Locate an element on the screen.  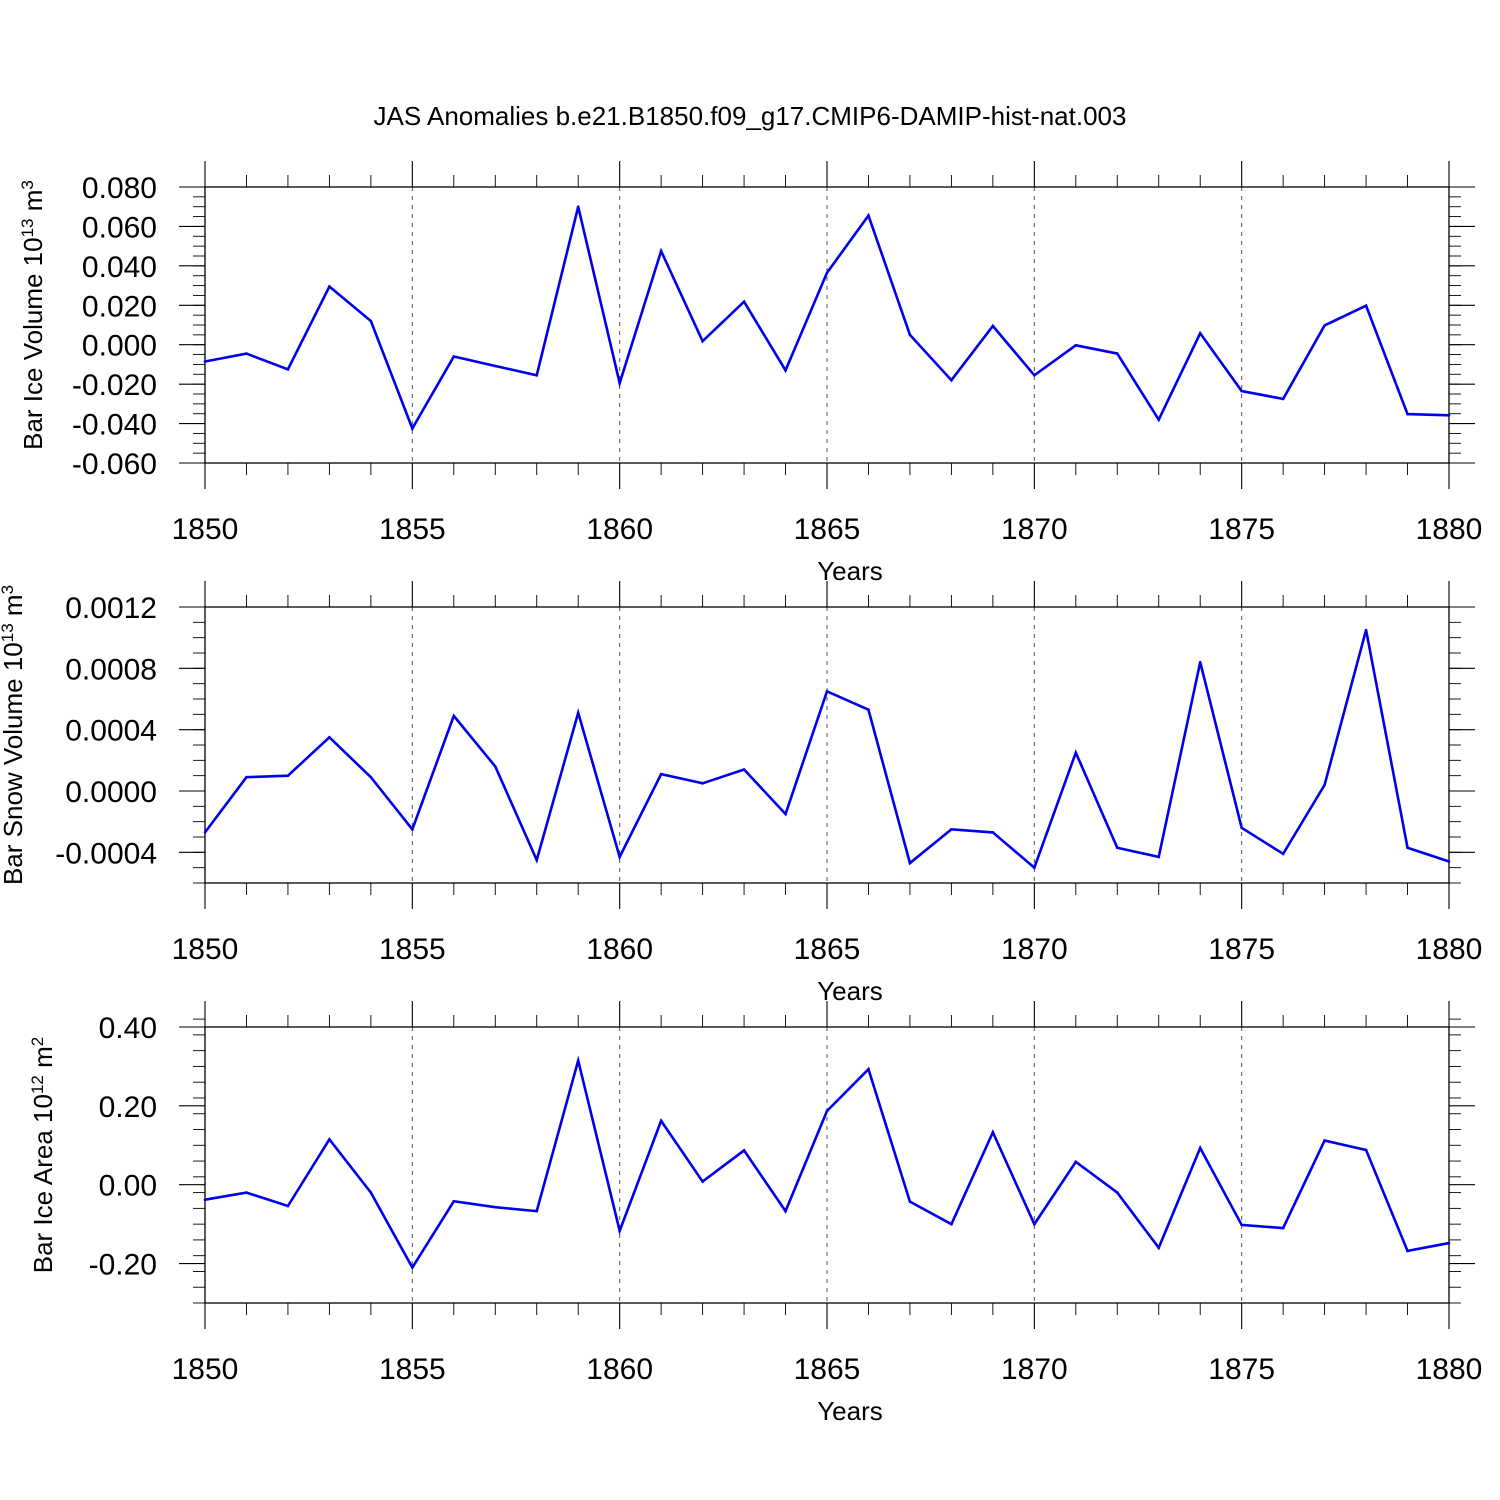
y-axis-label-superscript: 3 is located at coordinates (8, 589).